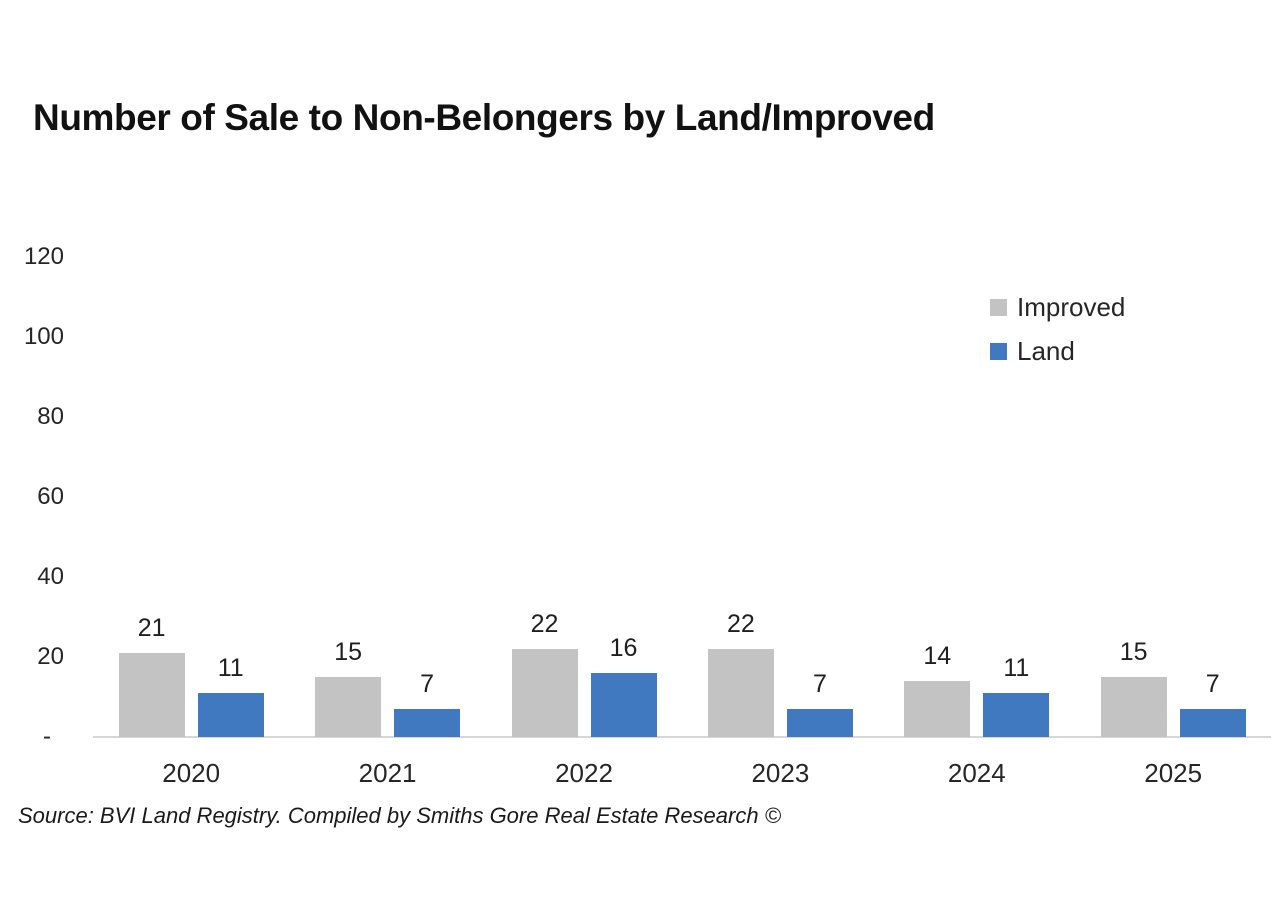 This screenshot has width=1280, height=904. What do you see at coordinates (937, 709) in the screenshot?
I see `bar-improved-2024` at bounding box center [937, 709].